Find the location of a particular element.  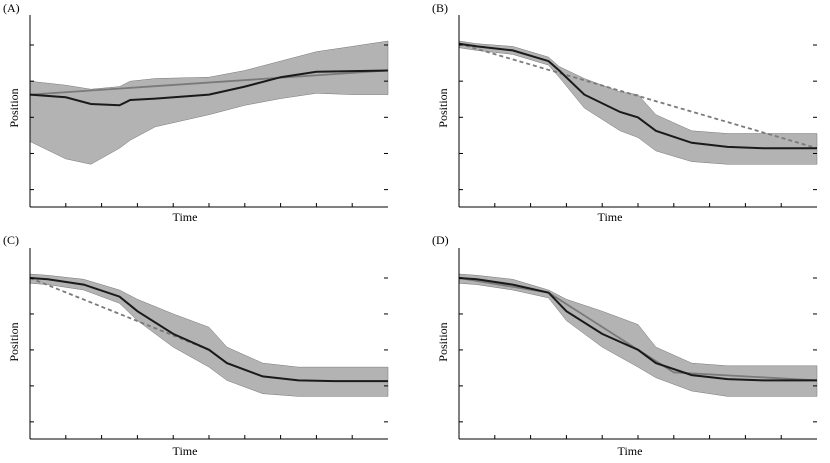

panel-label: (B) is located at coordinates (440, 8).